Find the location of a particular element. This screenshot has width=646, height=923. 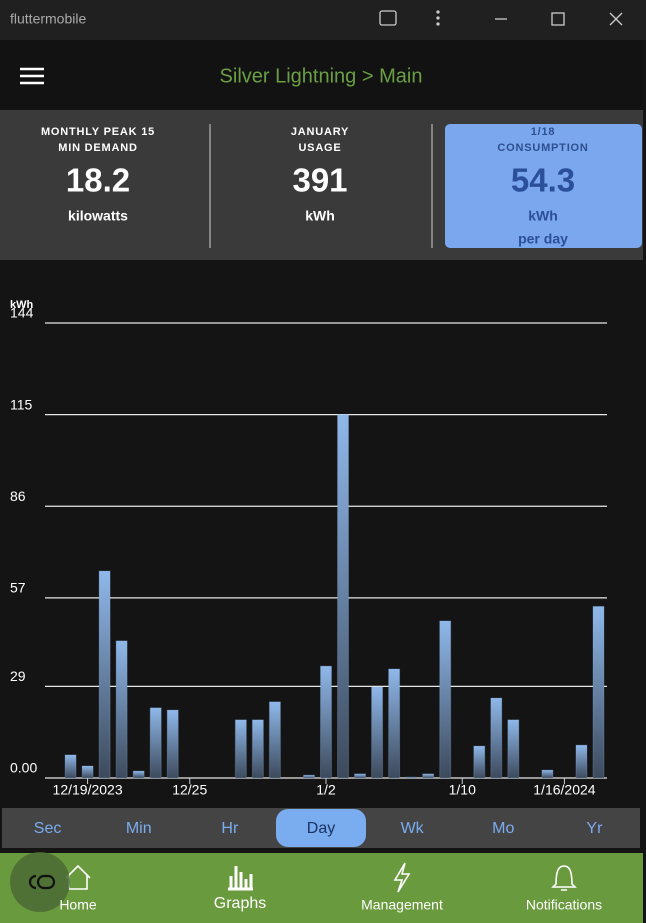

card-label: CONSUMPTION is located at coordinates (542, 148).